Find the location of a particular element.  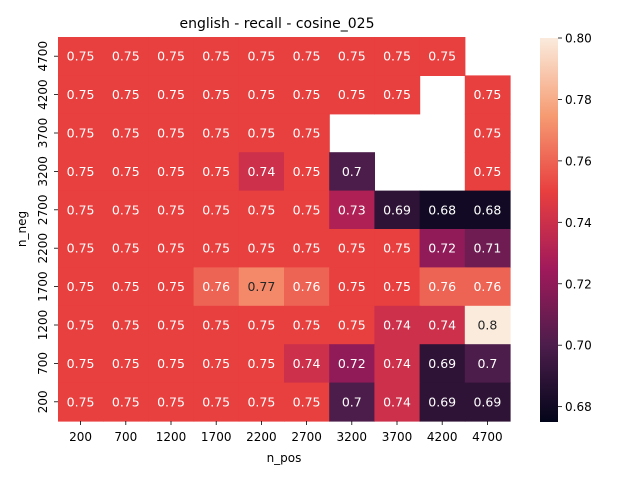

y-tick-label: 200 is located at coordinates (43, 401).